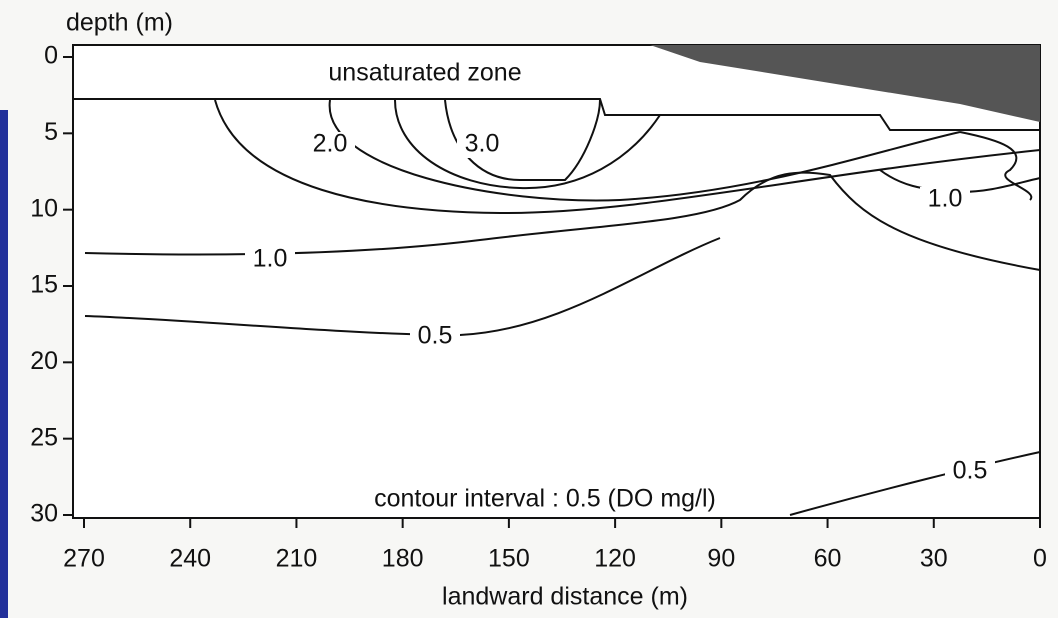  What do you see at coordinates (4, 364) in the screenshot?
I see `side-strip` at bounding box center [4, 364].